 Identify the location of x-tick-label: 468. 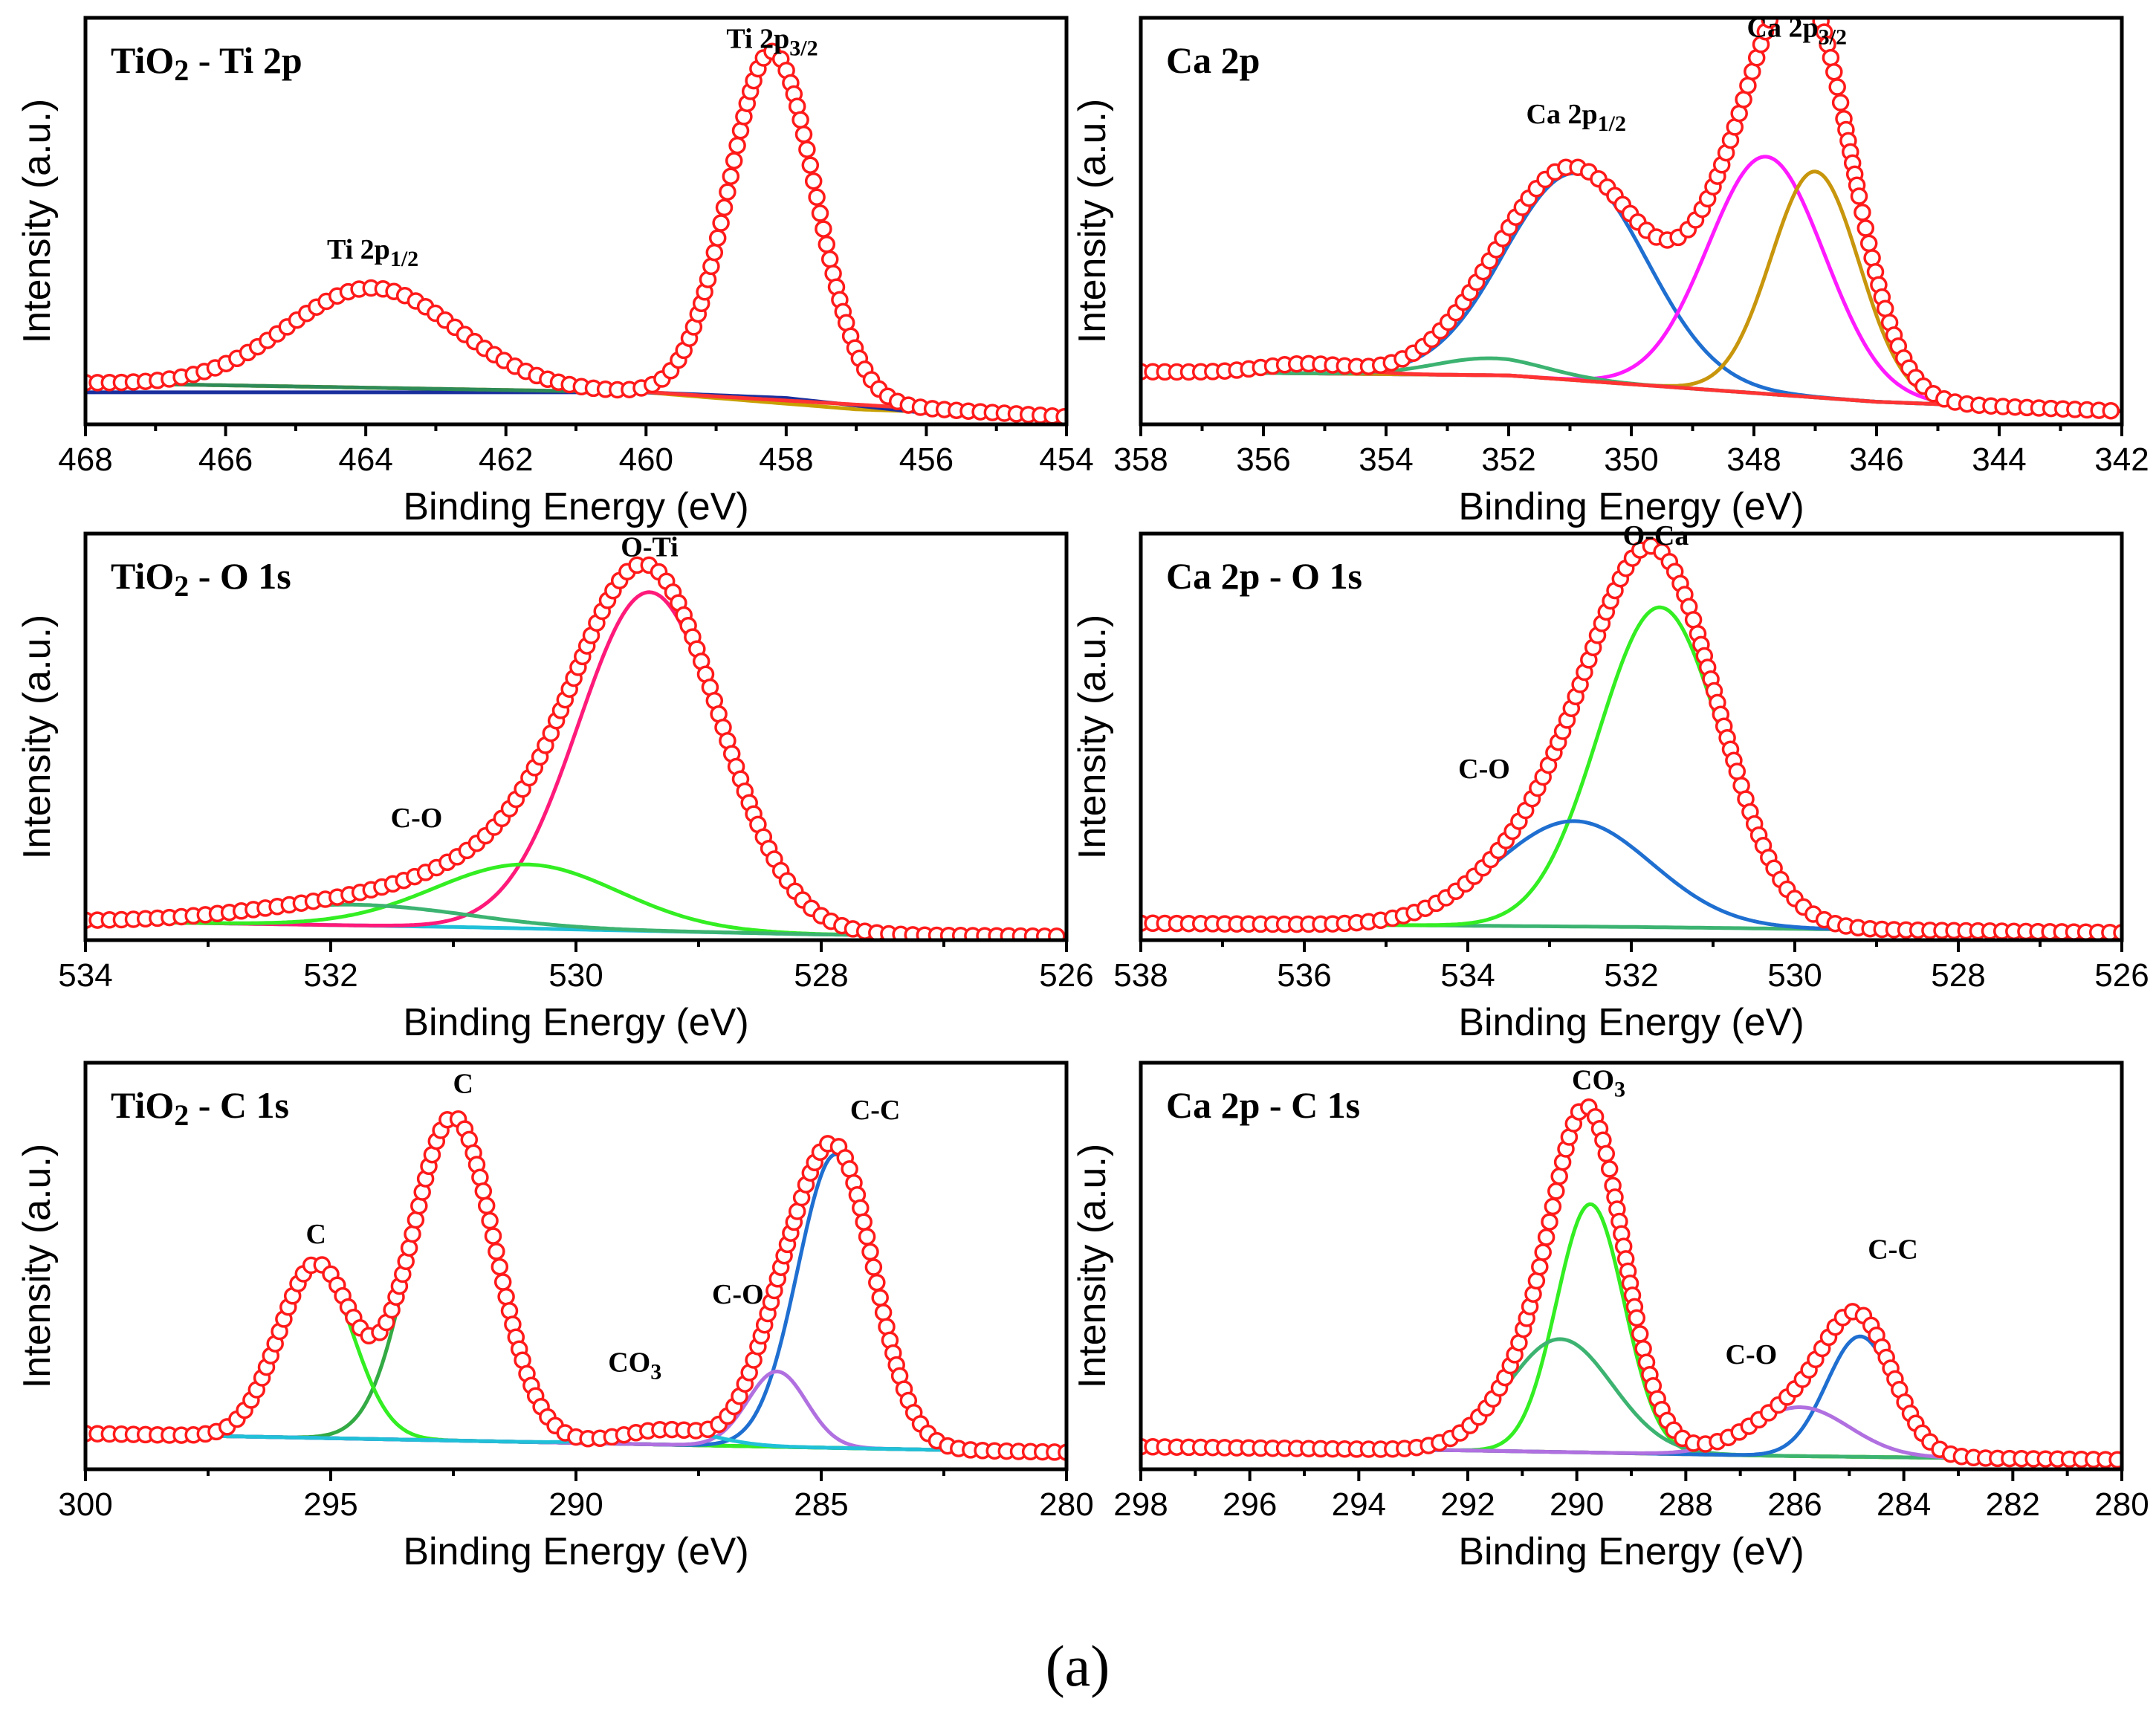
(85, 459).